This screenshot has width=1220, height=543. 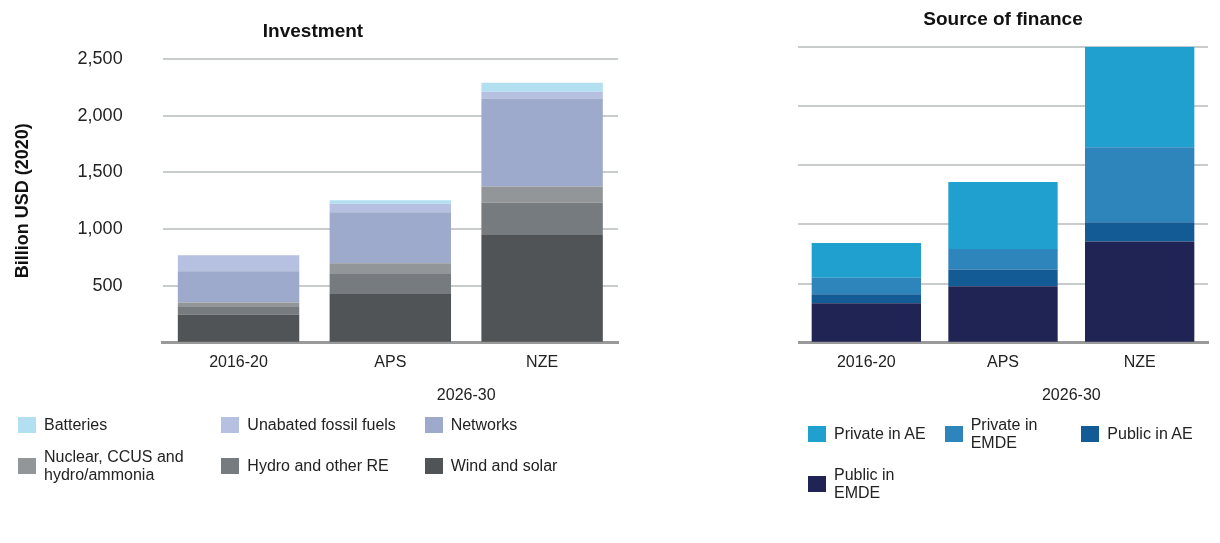 I want to click on y-tick-label: 500, so click(x=107, y=284).